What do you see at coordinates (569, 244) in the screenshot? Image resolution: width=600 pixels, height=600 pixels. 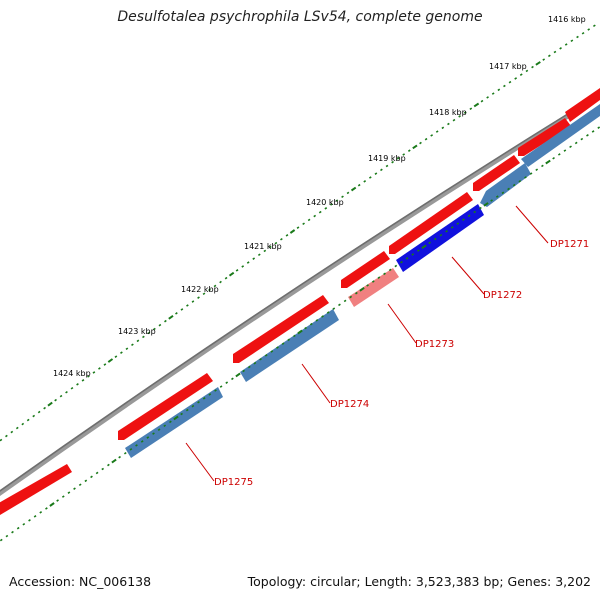 I see `gene-label-dp1271: DP1271` at bounding box center [569, 244].